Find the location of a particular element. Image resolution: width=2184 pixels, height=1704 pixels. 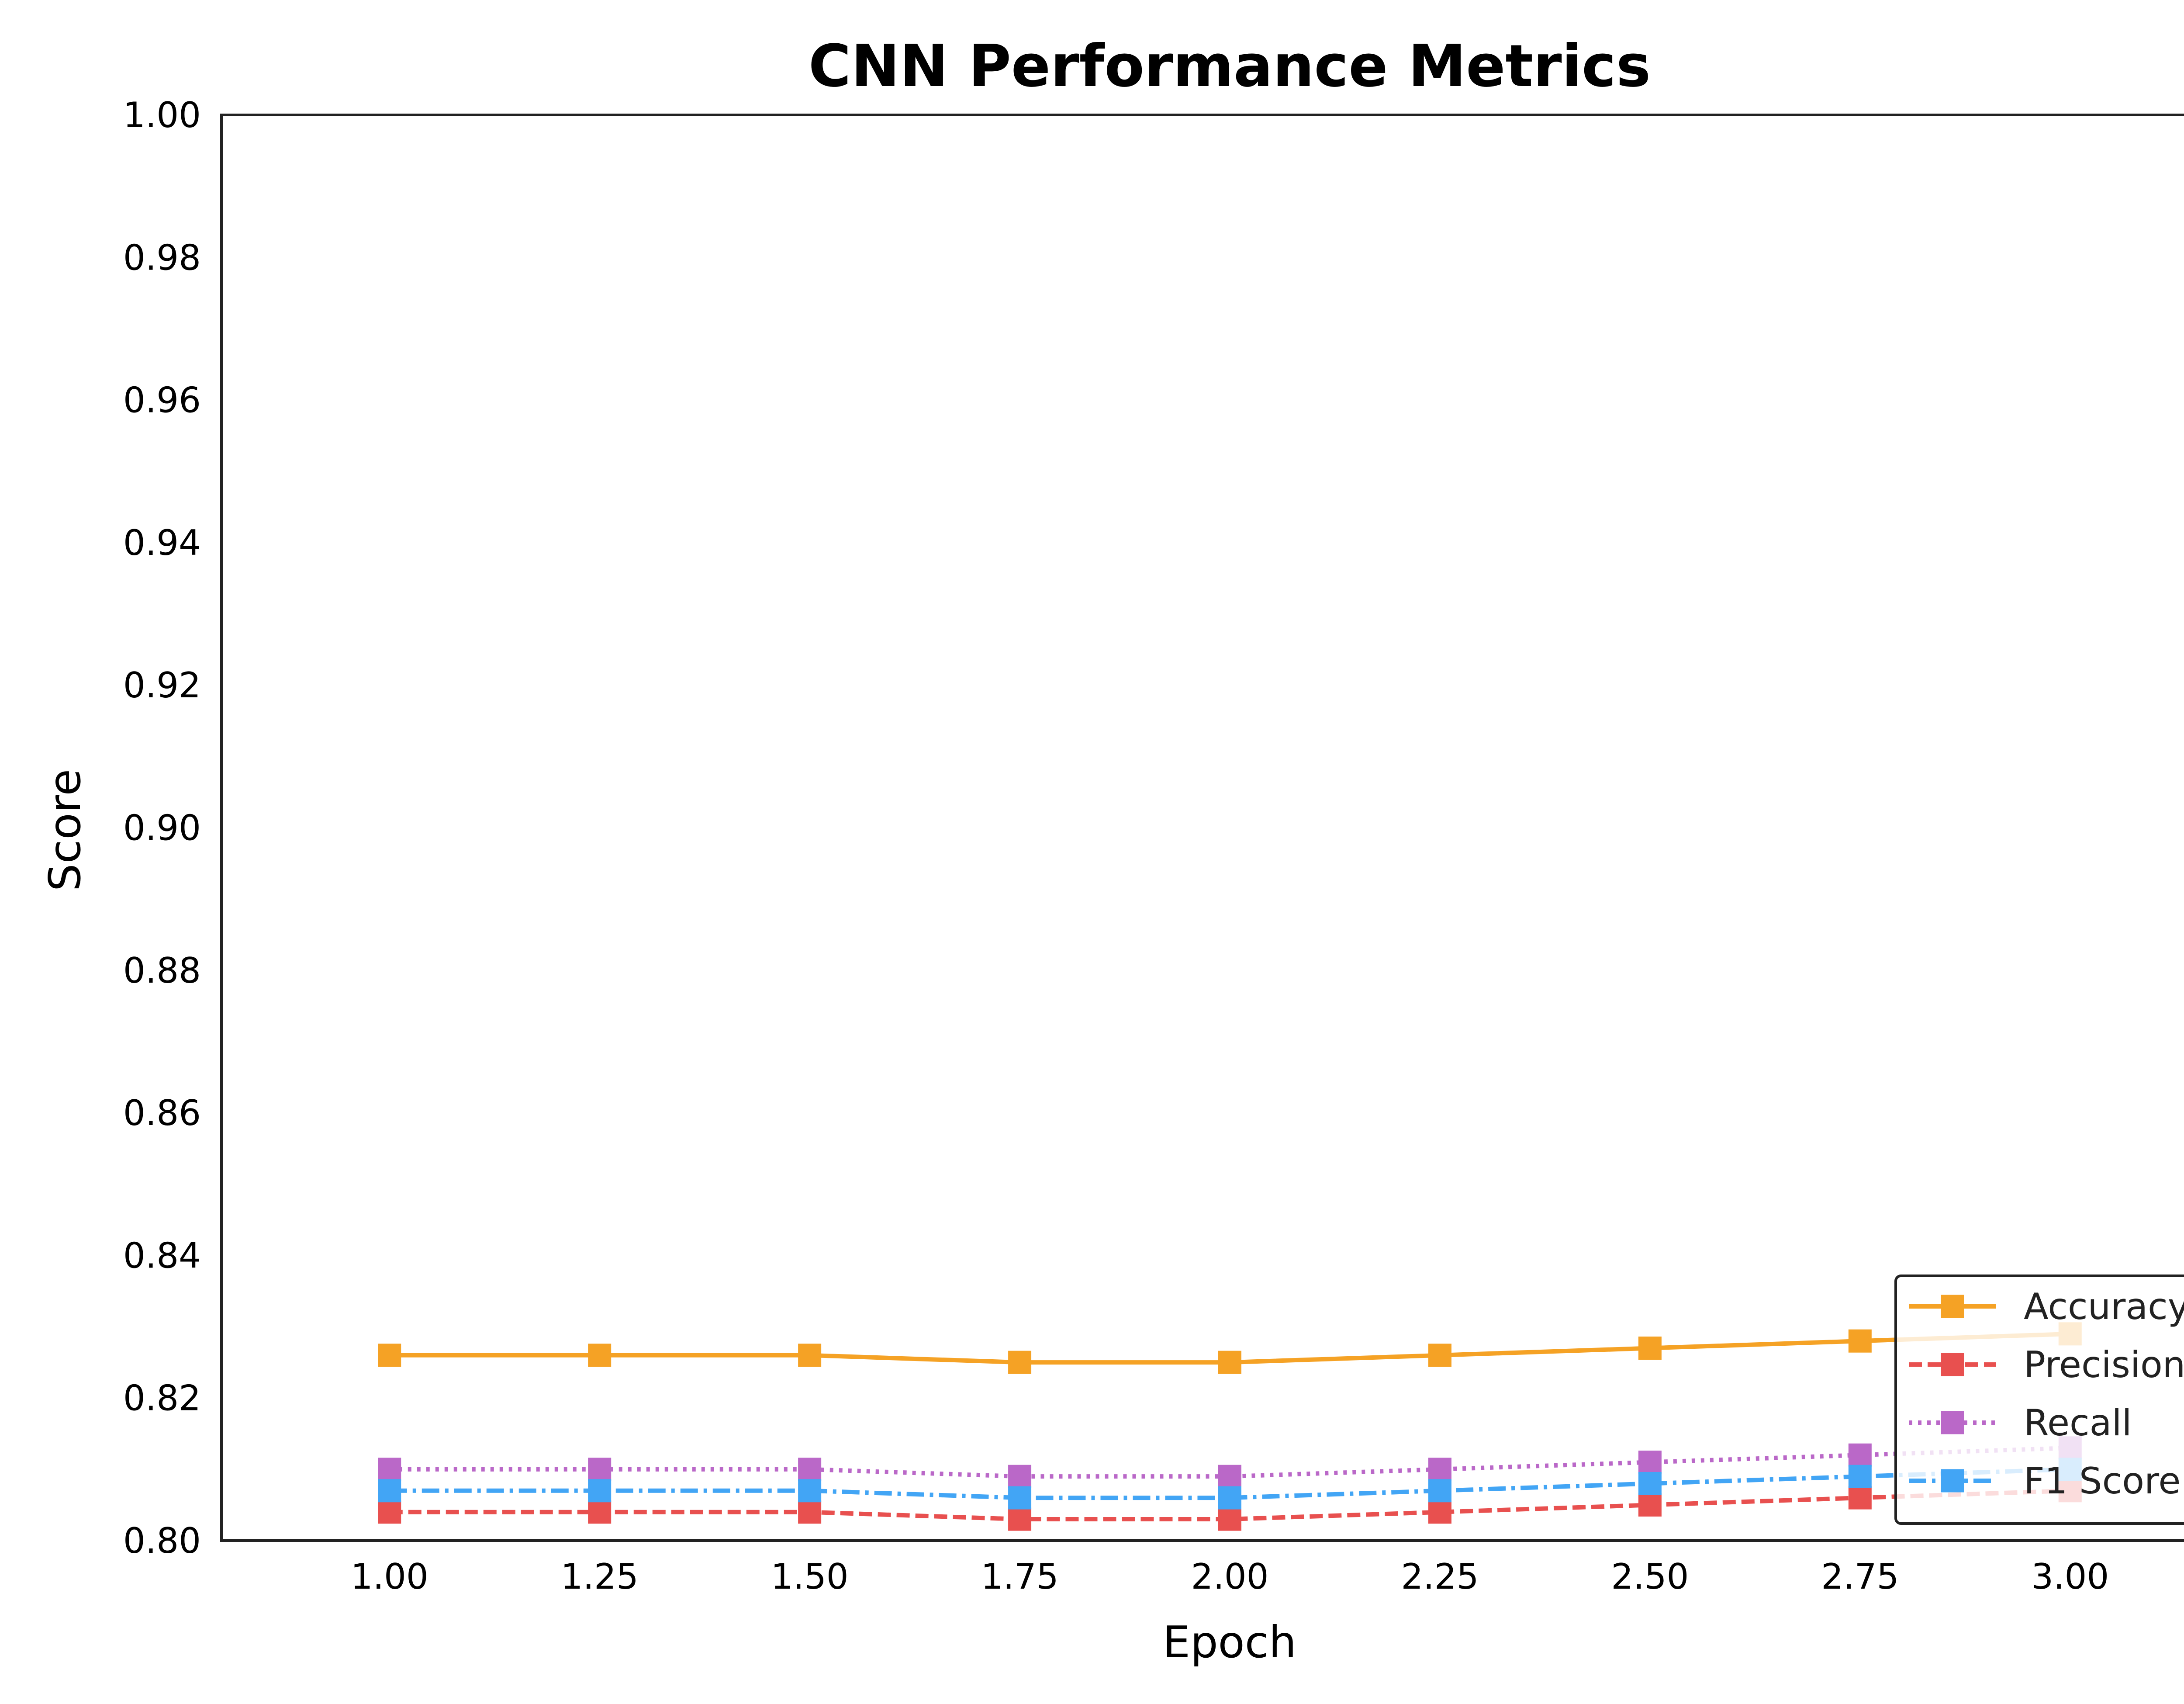

legend-label: F1 Score is located at coordinates (2102, 1481).